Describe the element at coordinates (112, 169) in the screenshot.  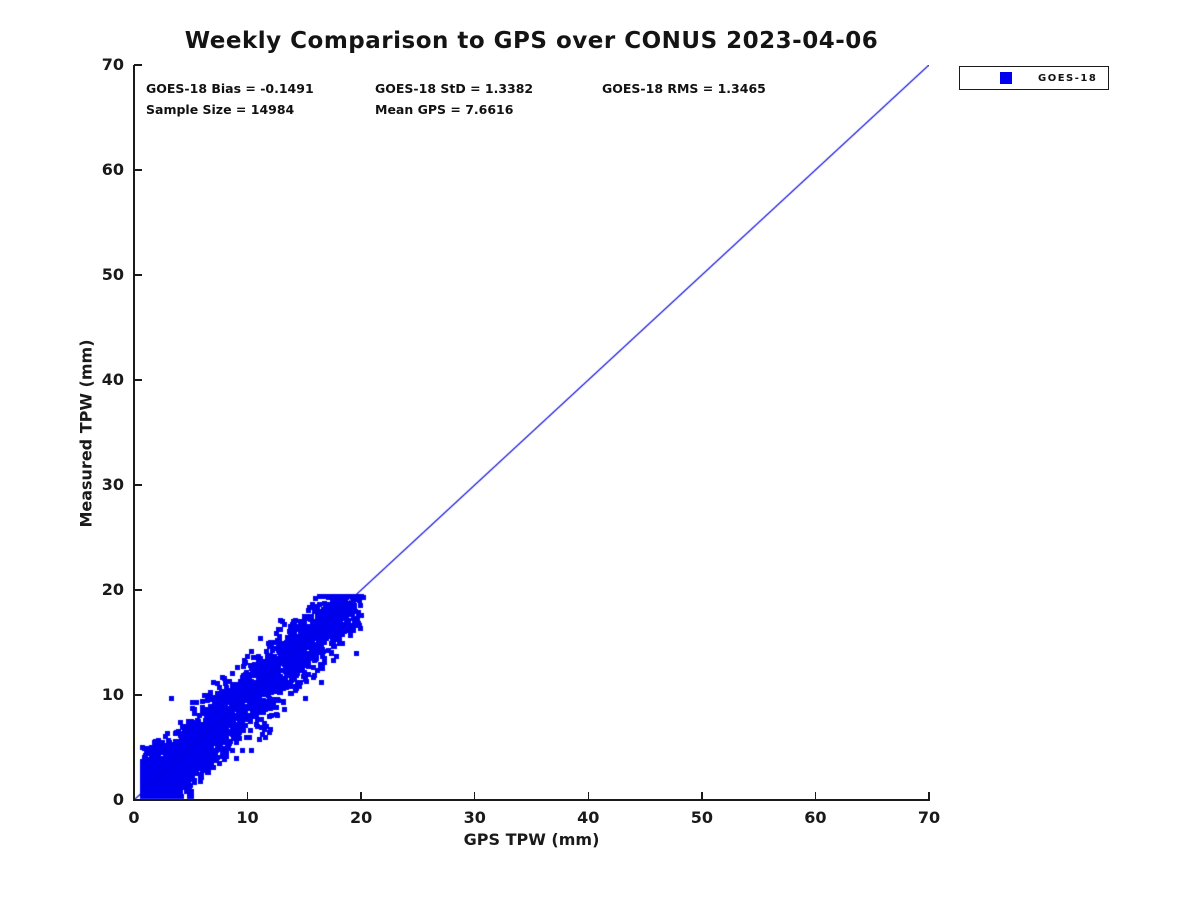
I see `y-tick-label: 60` at that location.